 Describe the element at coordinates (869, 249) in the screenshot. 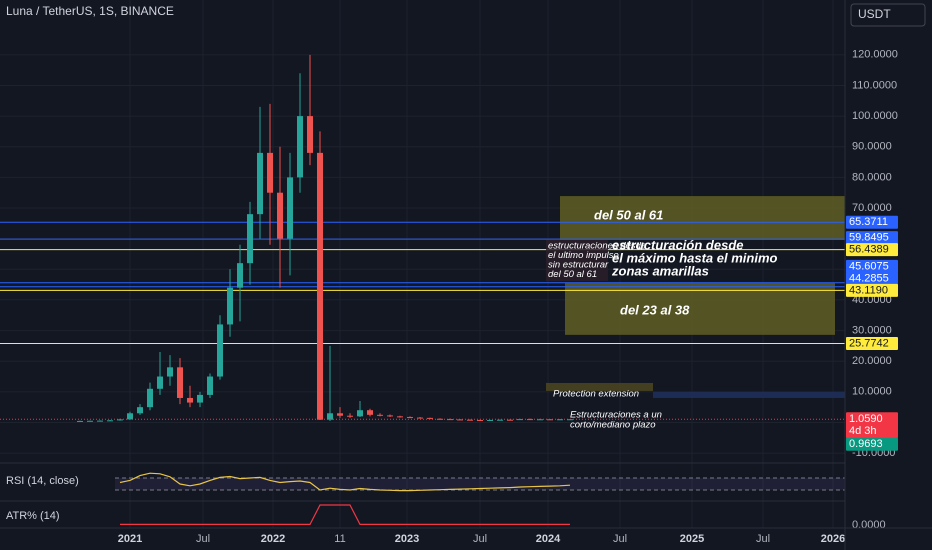

I see `level-label: 56.4389` at that location.